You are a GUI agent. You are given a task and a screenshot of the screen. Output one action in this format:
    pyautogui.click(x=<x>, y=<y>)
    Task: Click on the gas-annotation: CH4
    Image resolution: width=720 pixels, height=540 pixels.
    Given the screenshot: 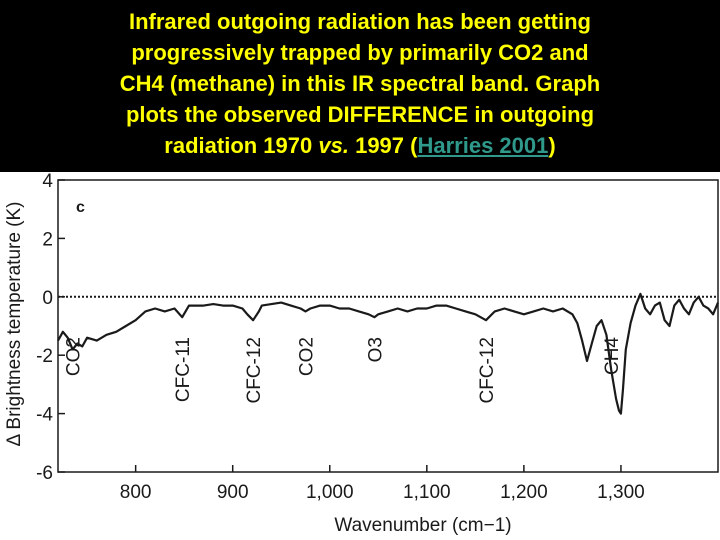 What is the action you would take?
    pyautogui.click(x=612, y=356)
    